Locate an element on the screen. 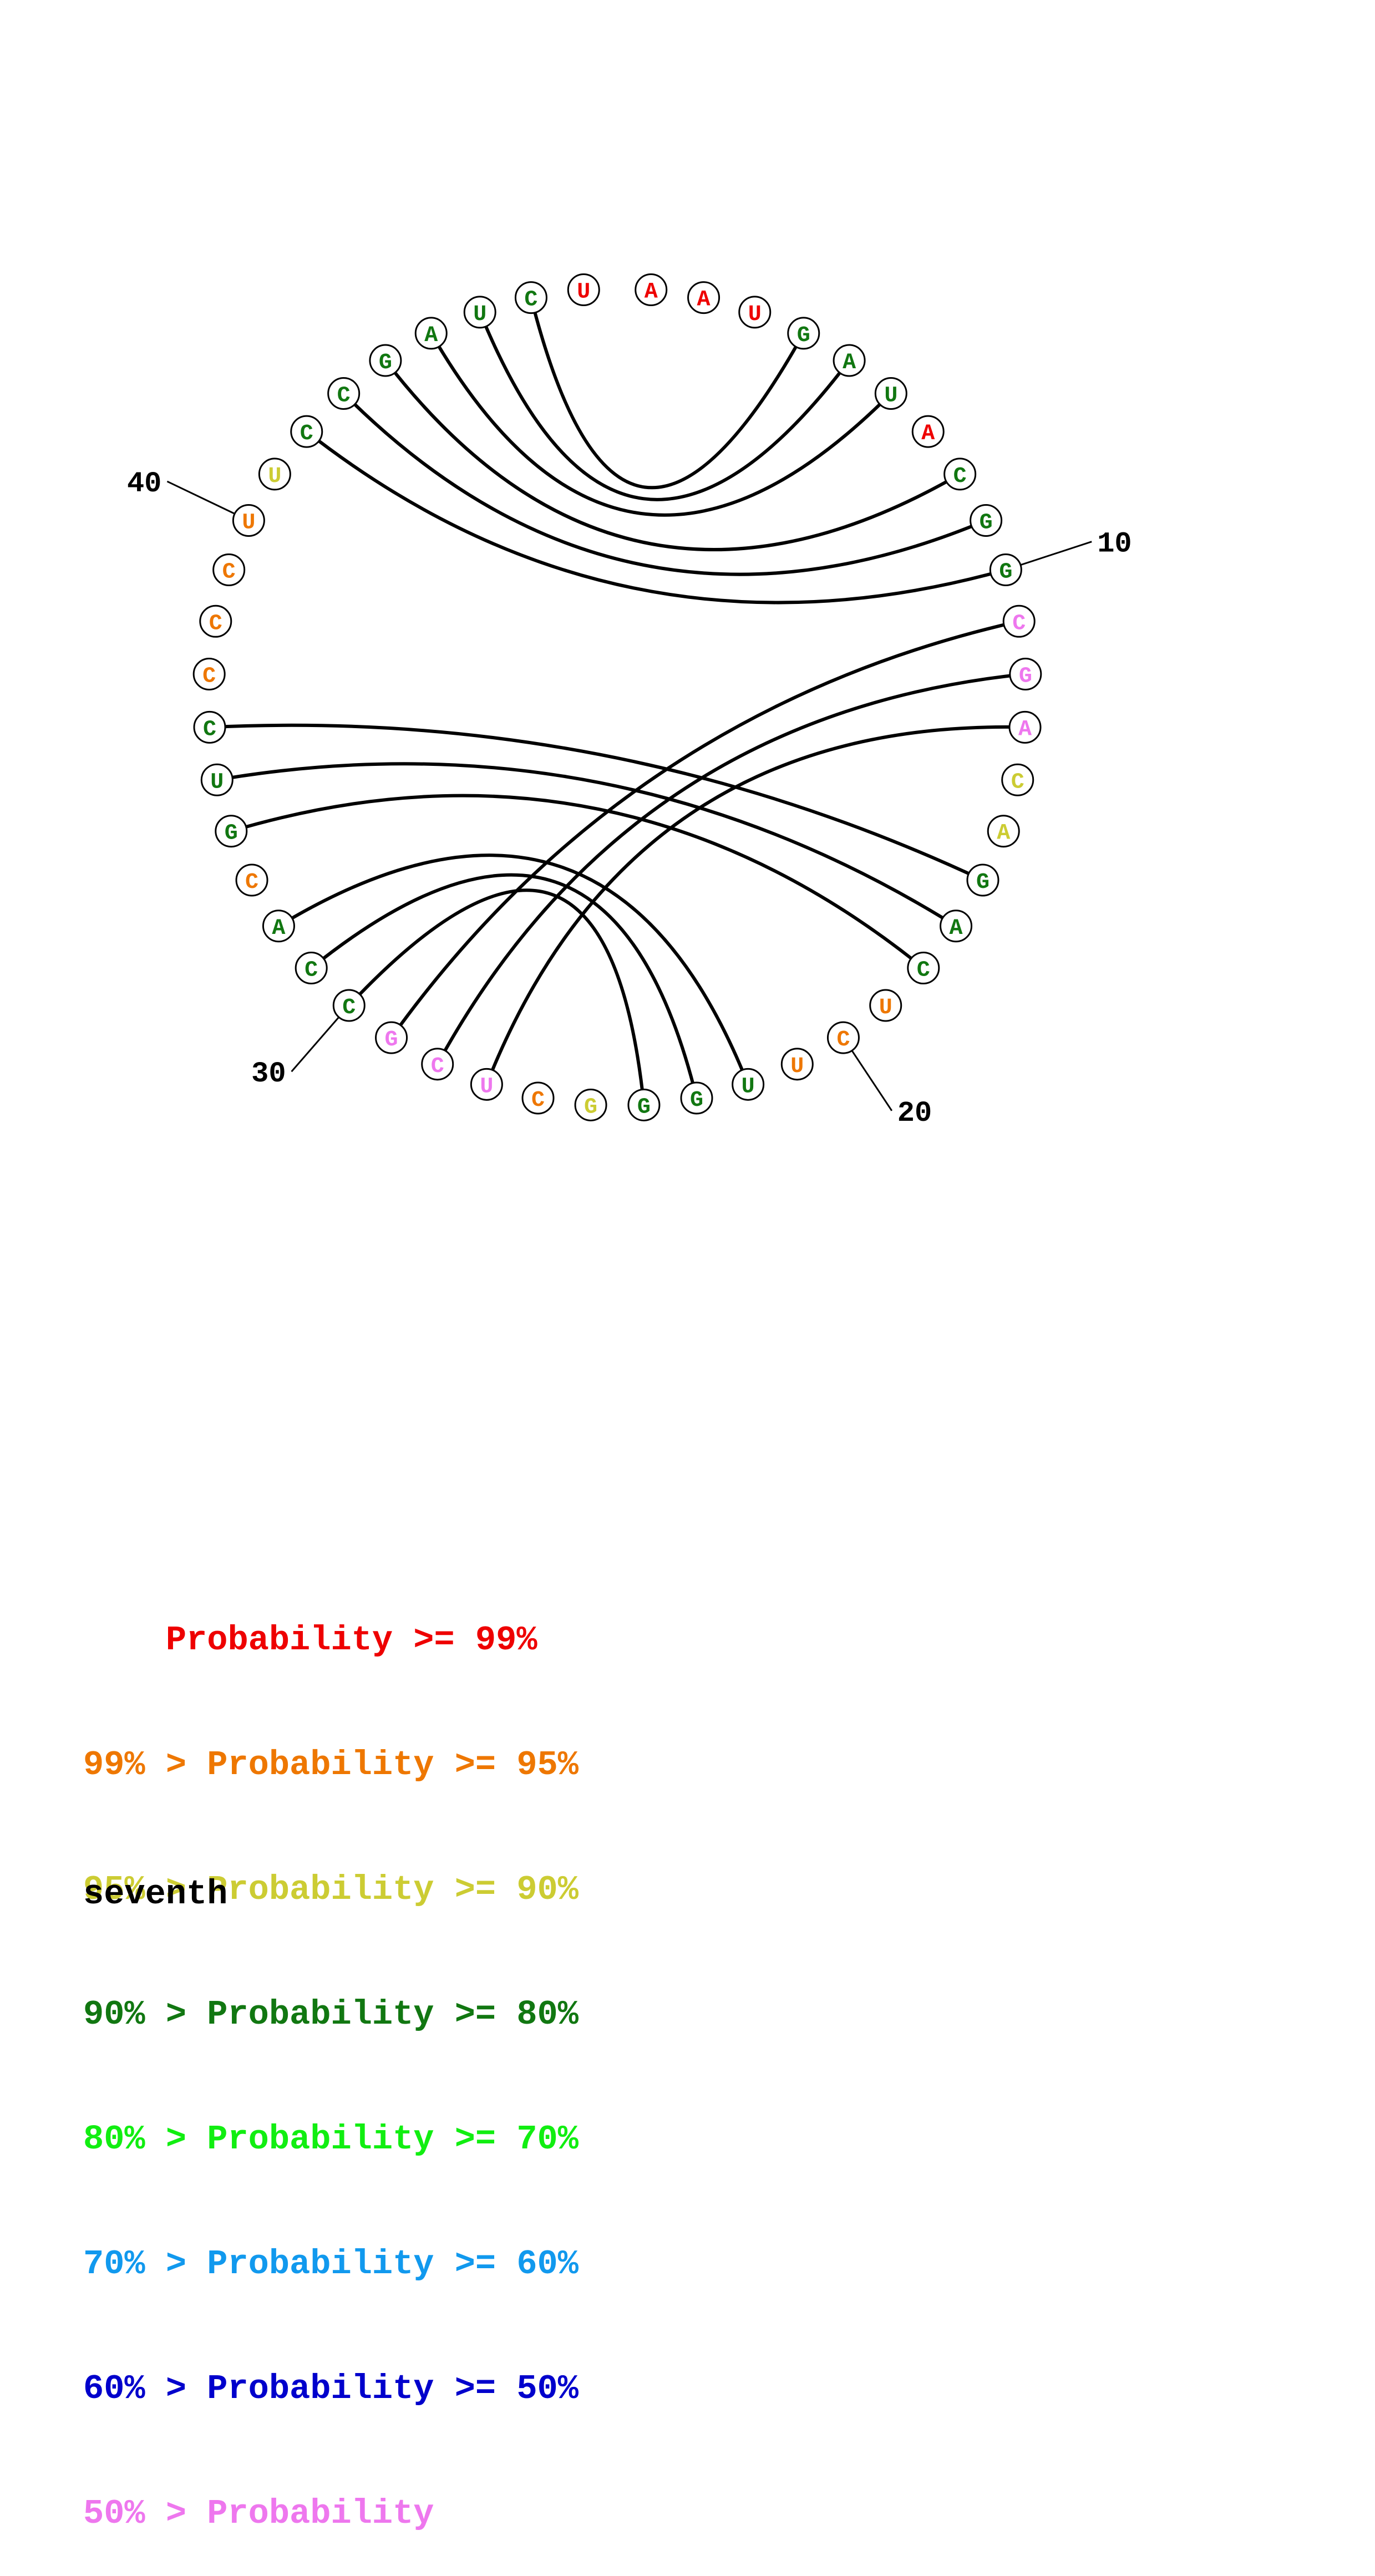  nucleotide-30: C is located at coordinates (349, 1005).